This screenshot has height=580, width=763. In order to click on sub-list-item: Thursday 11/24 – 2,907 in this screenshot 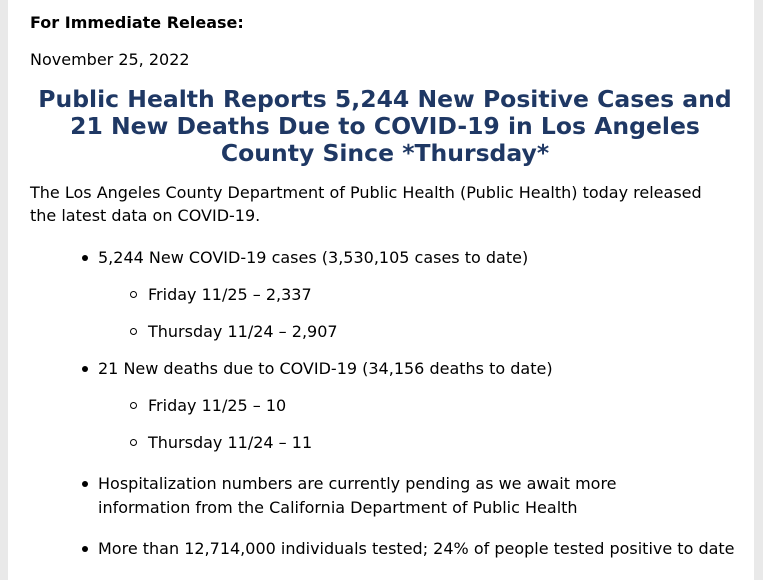, I will do `click(243, 331)`.